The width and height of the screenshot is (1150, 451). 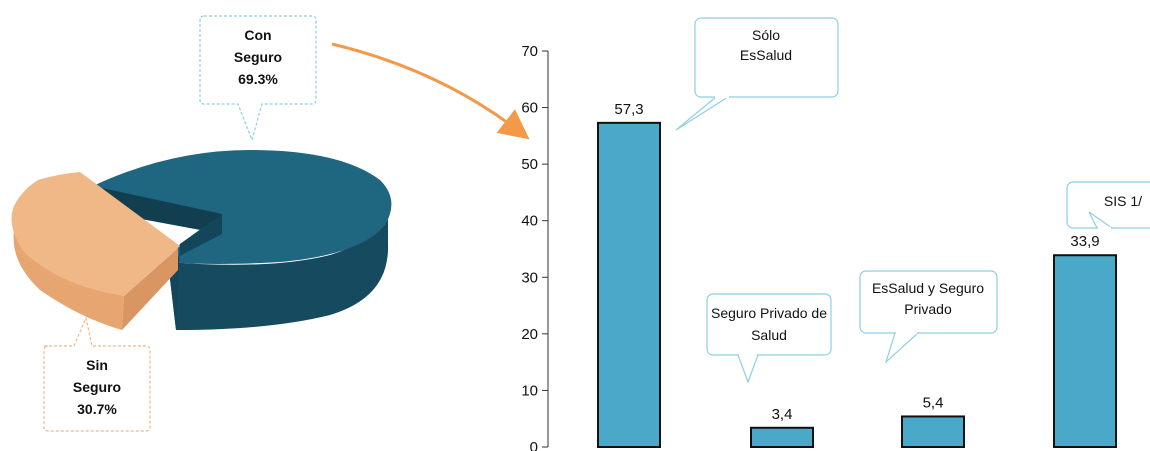 What do you see at coordinates (157, 210) in the screenshot?
I see `pie-slice-con-seguro-wall` at bounding box center [157, 210].